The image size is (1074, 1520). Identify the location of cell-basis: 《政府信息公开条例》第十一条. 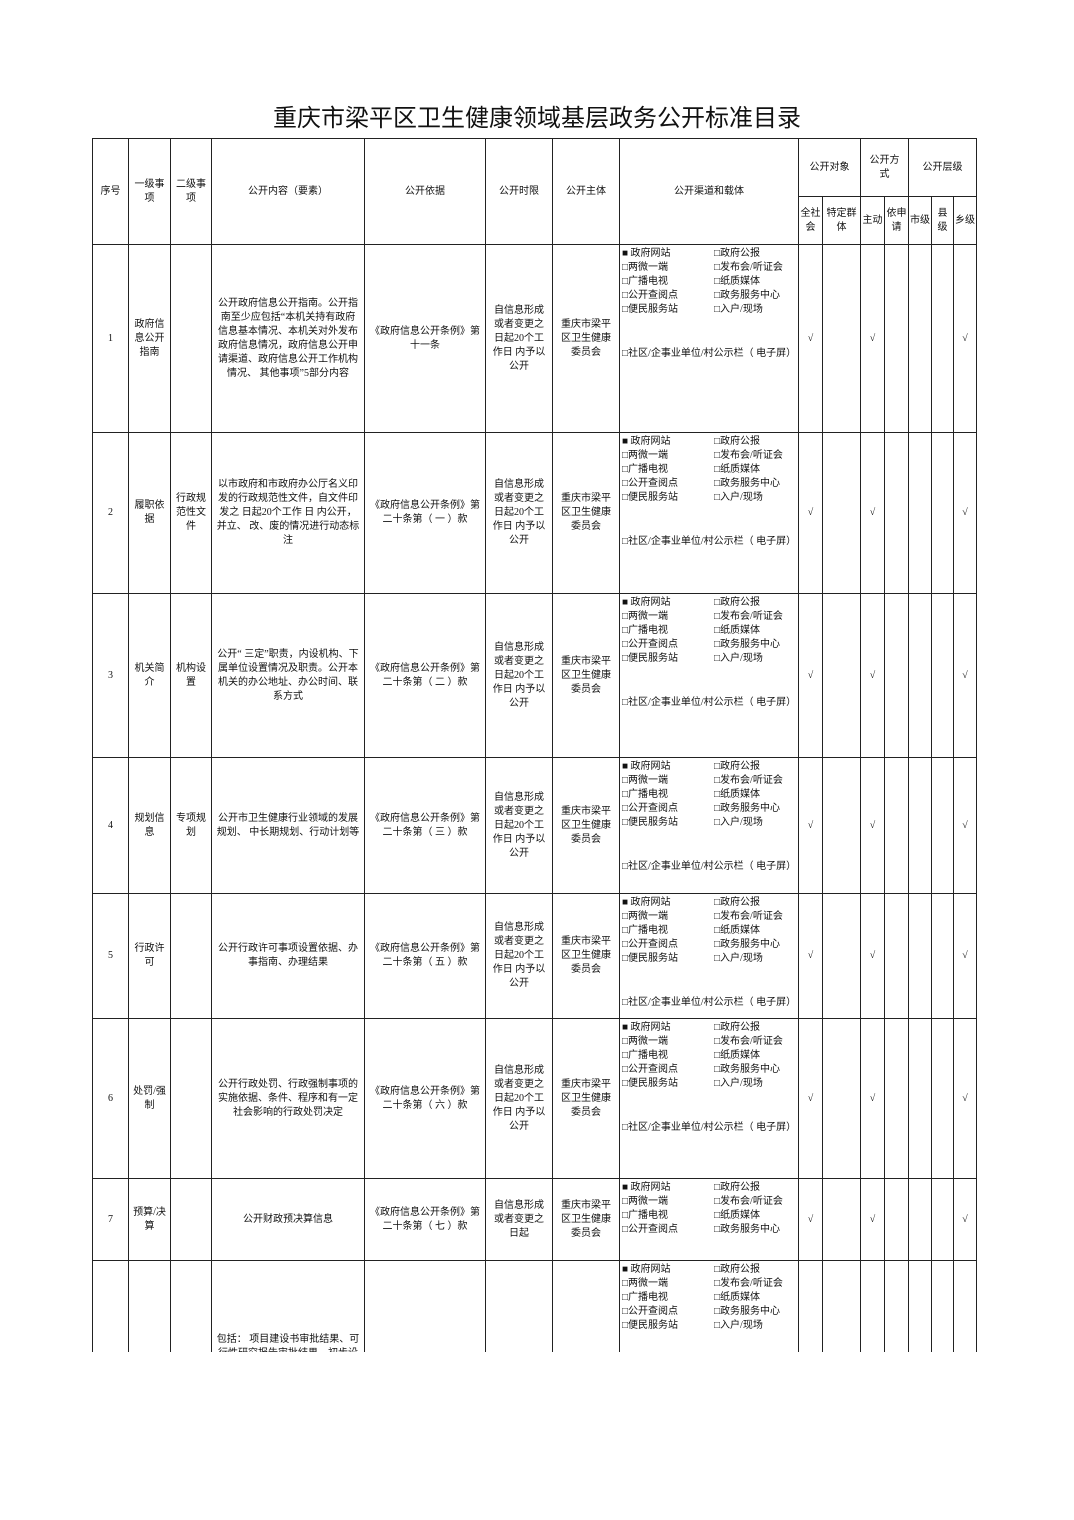
(425, 338).